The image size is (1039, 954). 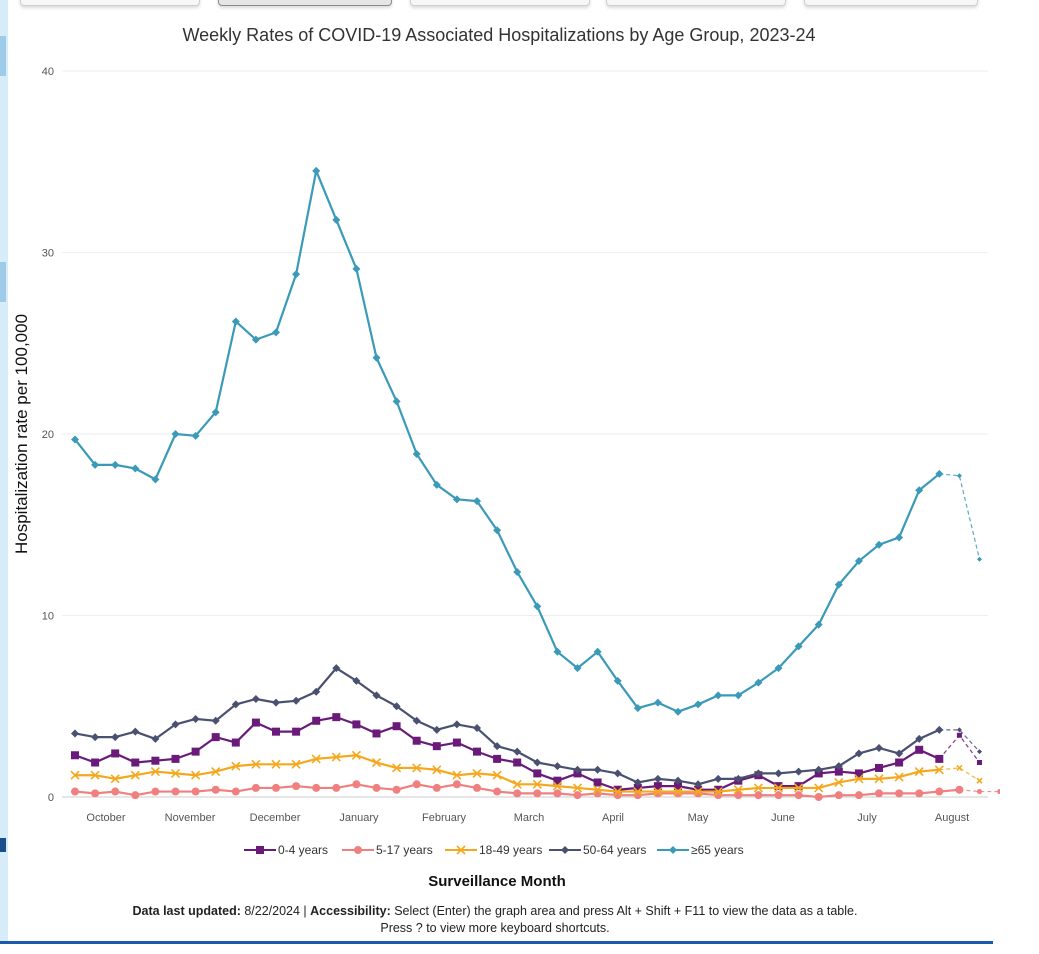 I want to click on series-line-preliminary, so click(x=960, y=516).